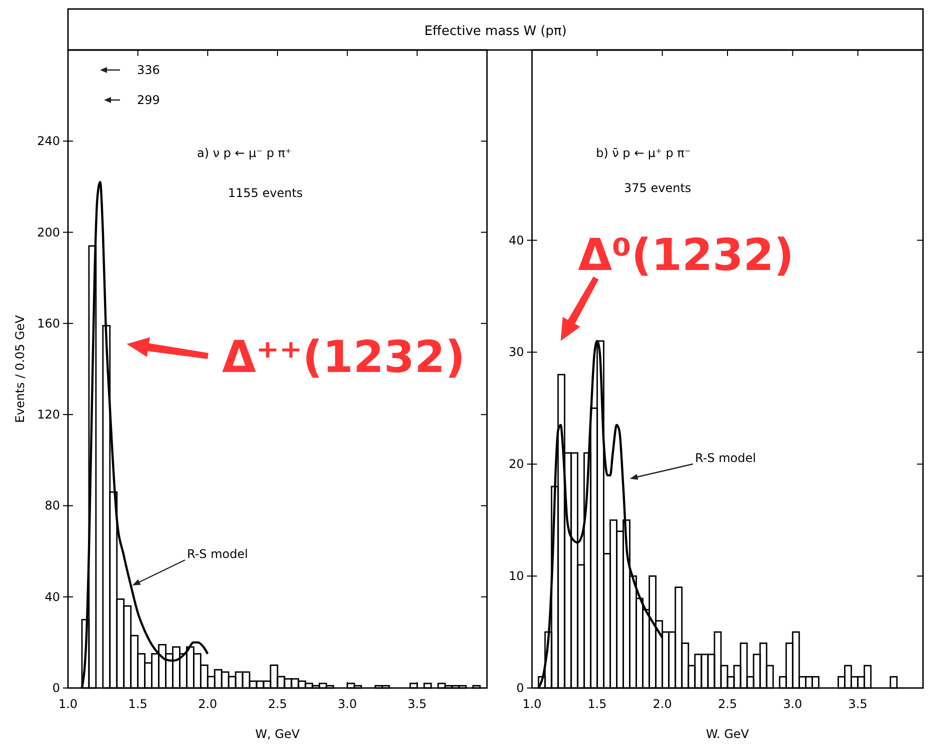 The height and width of the screenshot is (750, 939). Describe the element at coordinates (48, 415) in the screenshot. I see `y-tick-label: 120` at that location.